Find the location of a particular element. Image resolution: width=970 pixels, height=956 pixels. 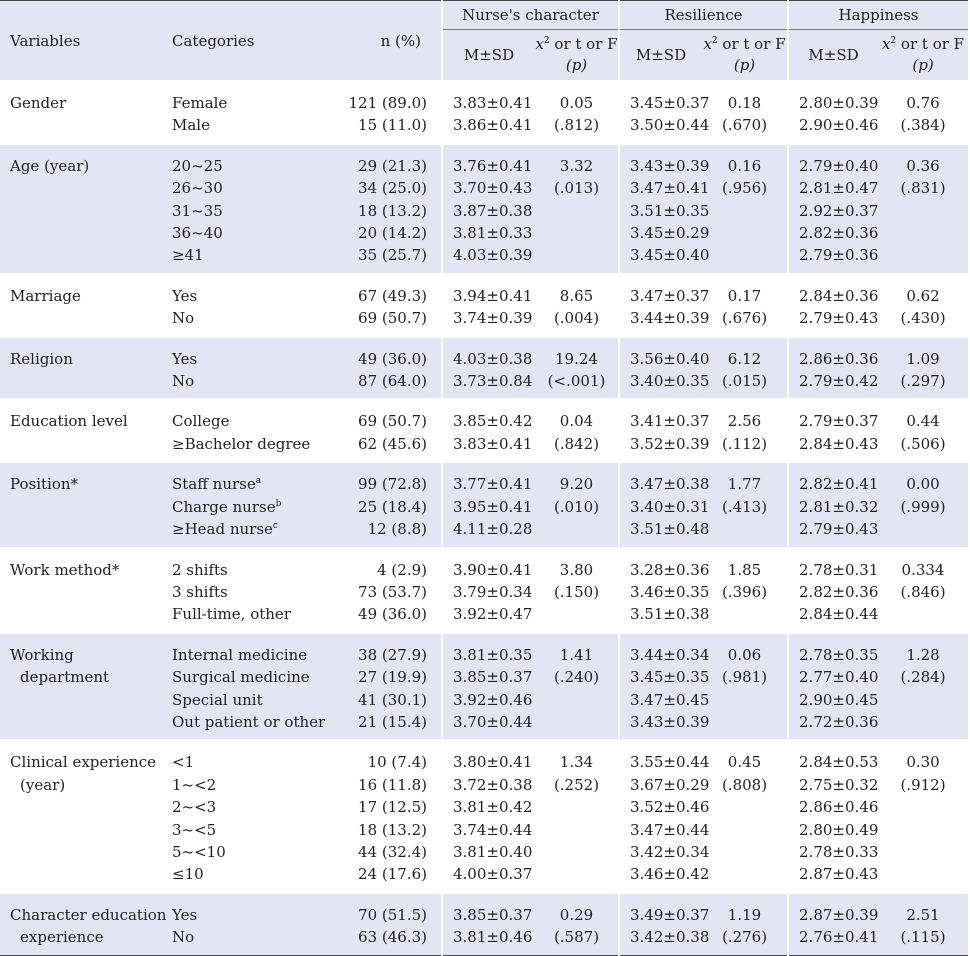

cell-line: 3.47±0.44 is located at coordinates (669, 830).